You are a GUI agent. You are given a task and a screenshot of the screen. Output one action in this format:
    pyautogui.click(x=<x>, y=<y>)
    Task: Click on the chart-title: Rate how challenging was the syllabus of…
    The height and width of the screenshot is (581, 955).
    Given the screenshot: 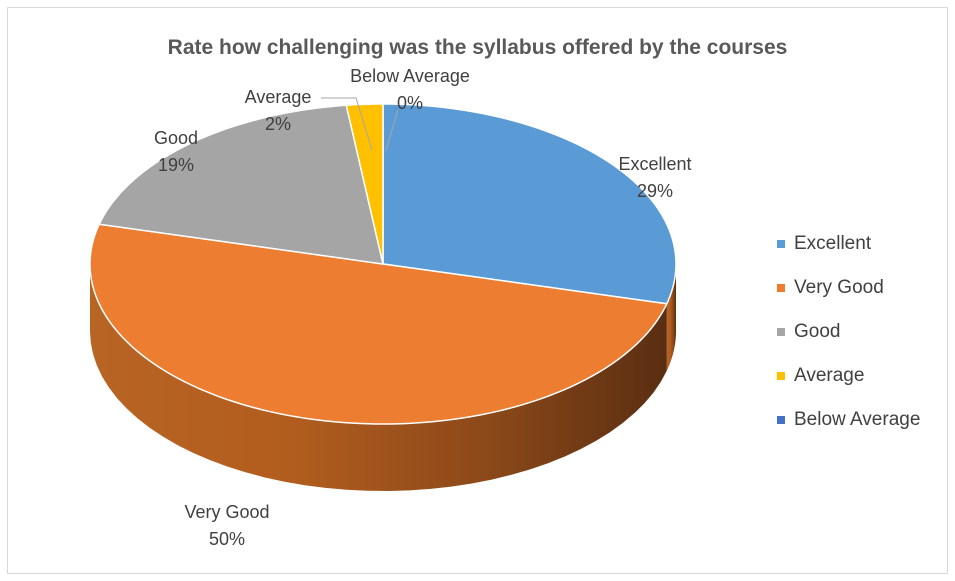 What is the action you would take?
    pyautogui.click(x=477, y=47)
    